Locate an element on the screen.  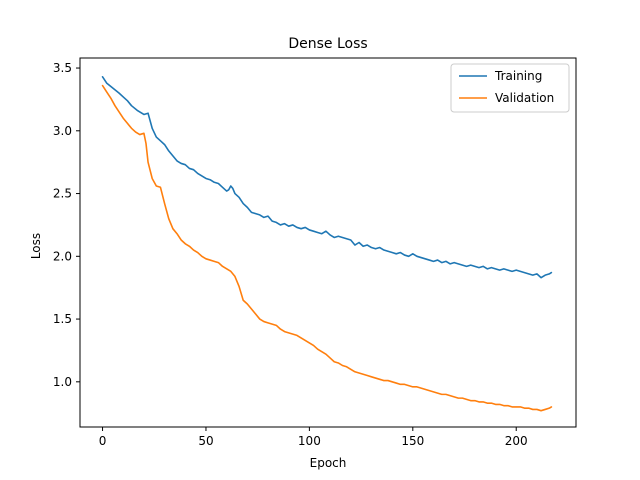
legend-label-training: Training is located at coordinates (518, 76).